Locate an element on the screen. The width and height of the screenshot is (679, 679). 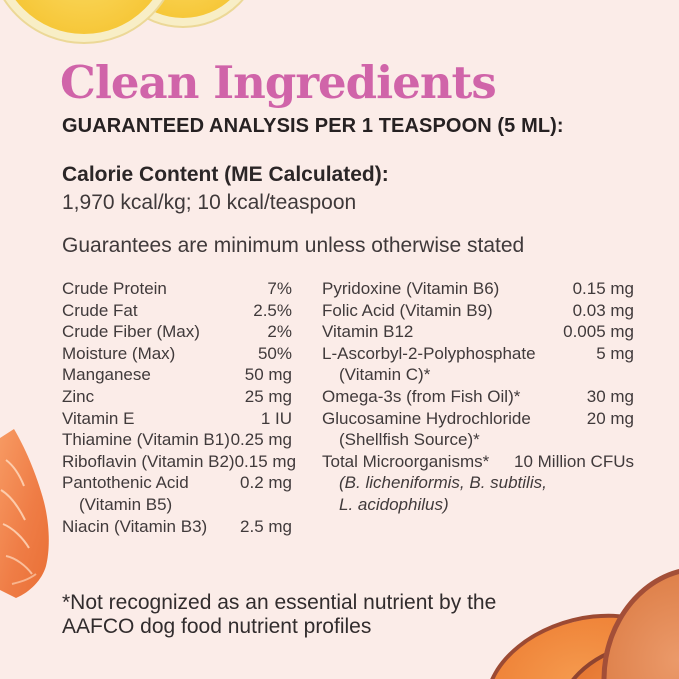
table-row: Total Microorganisms* 10 Million CFUs is located at coordinates (478, 462).